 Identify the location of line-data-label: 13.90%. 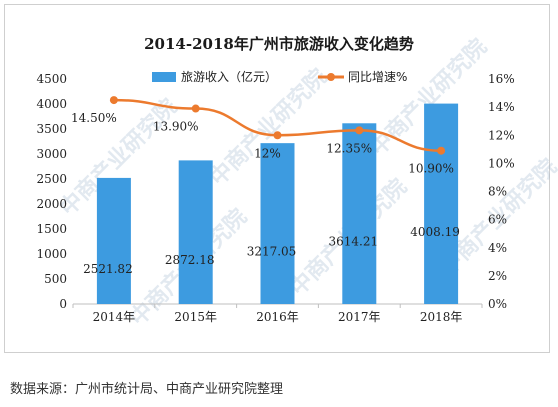
(176, 127).